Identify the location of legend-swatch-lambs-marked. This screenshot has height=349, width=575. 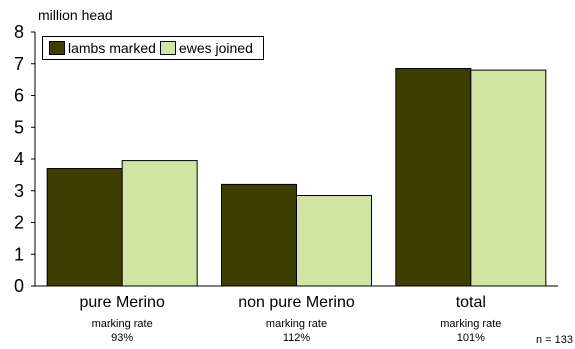
(57, 48).